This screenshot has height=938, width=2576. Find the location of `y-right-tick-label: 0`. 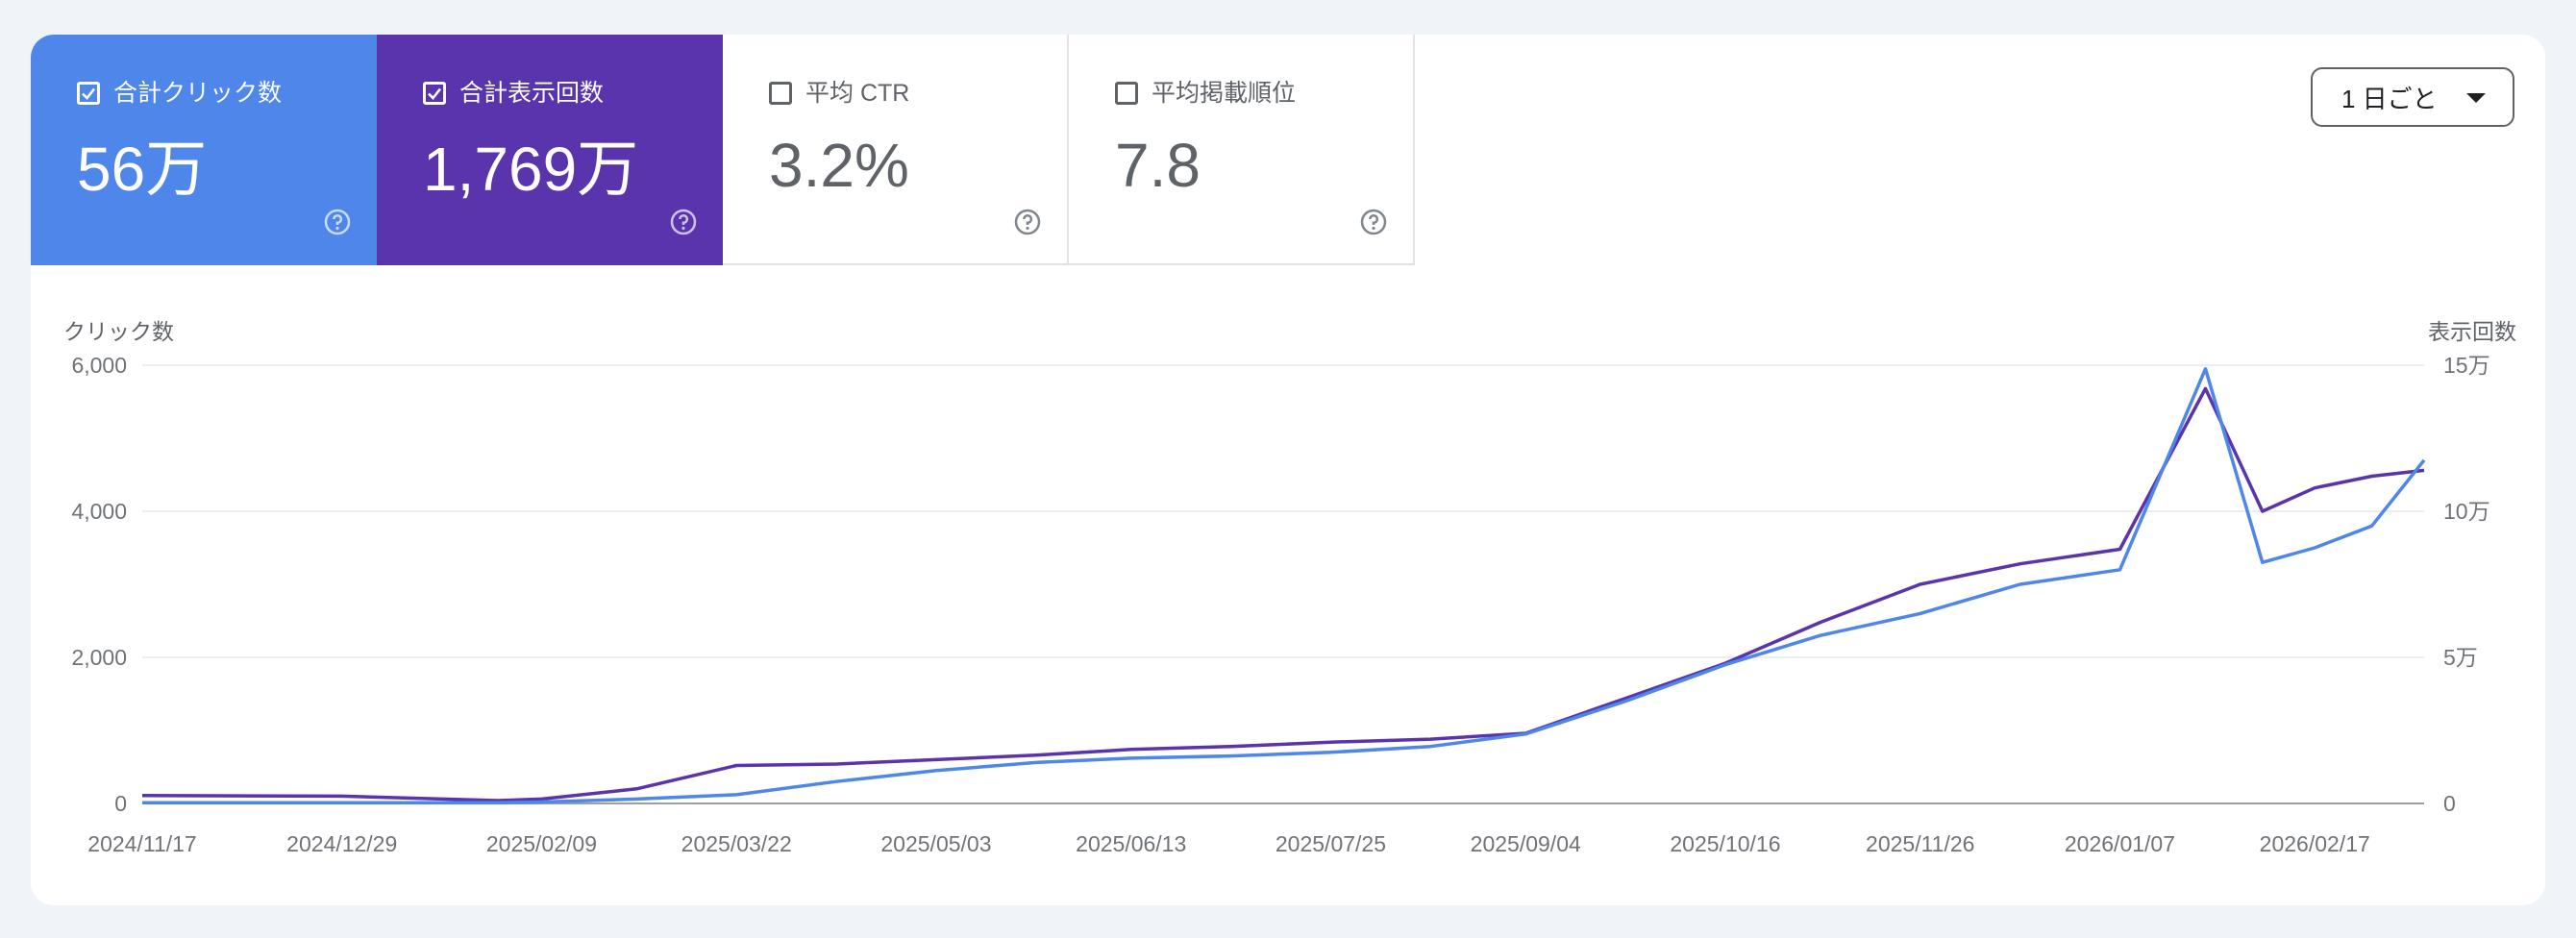

y-right-tick-label: 0 is located at coordinates (2450, 803).